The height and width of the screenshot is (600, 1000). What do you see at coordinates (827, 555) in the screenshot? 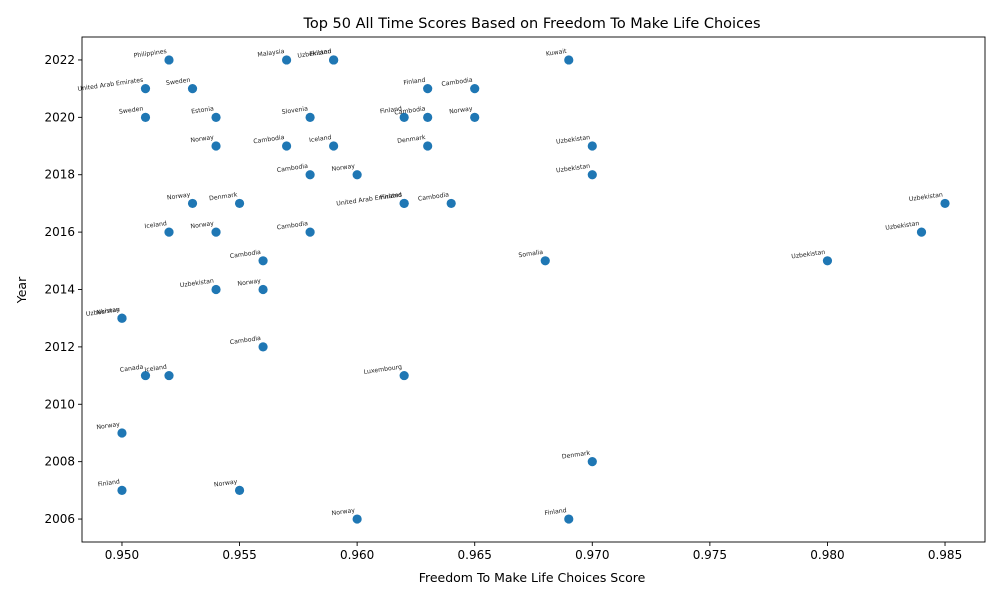
I see `x-tick-label: 0.980` at bounding box center [827, 555].